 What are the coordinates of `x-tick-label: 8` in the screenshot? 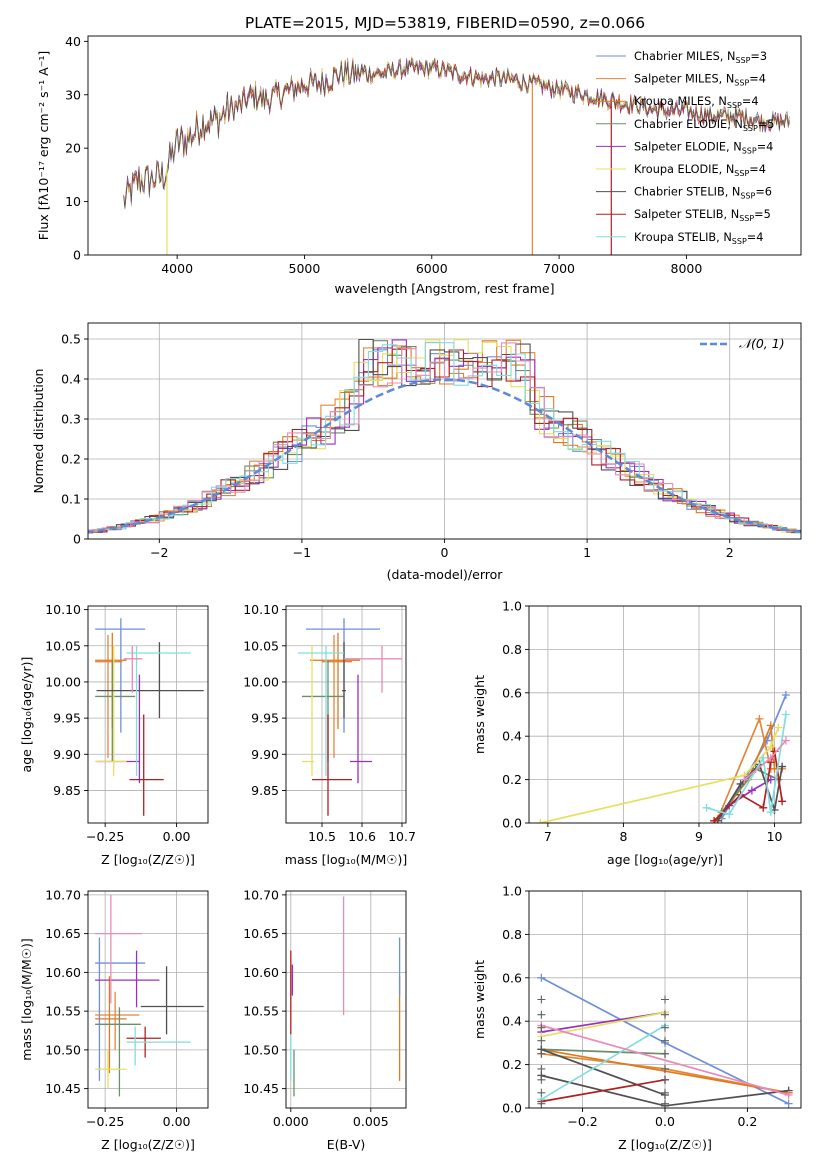 It's located at (623, 836).